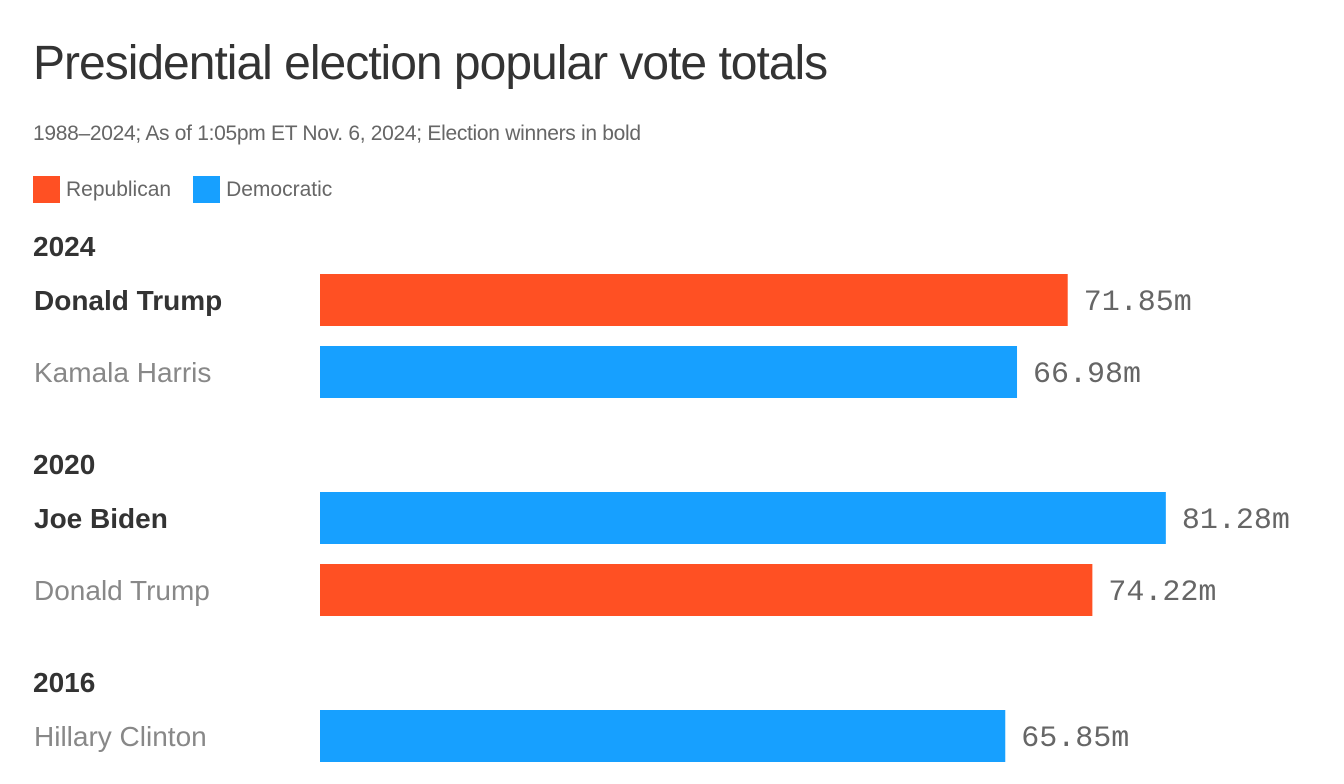 The image size is (1344, 784). Describe the element at coordinates (1075, 739) in the screenshot. I see `value-label: 65.85m` at that location.